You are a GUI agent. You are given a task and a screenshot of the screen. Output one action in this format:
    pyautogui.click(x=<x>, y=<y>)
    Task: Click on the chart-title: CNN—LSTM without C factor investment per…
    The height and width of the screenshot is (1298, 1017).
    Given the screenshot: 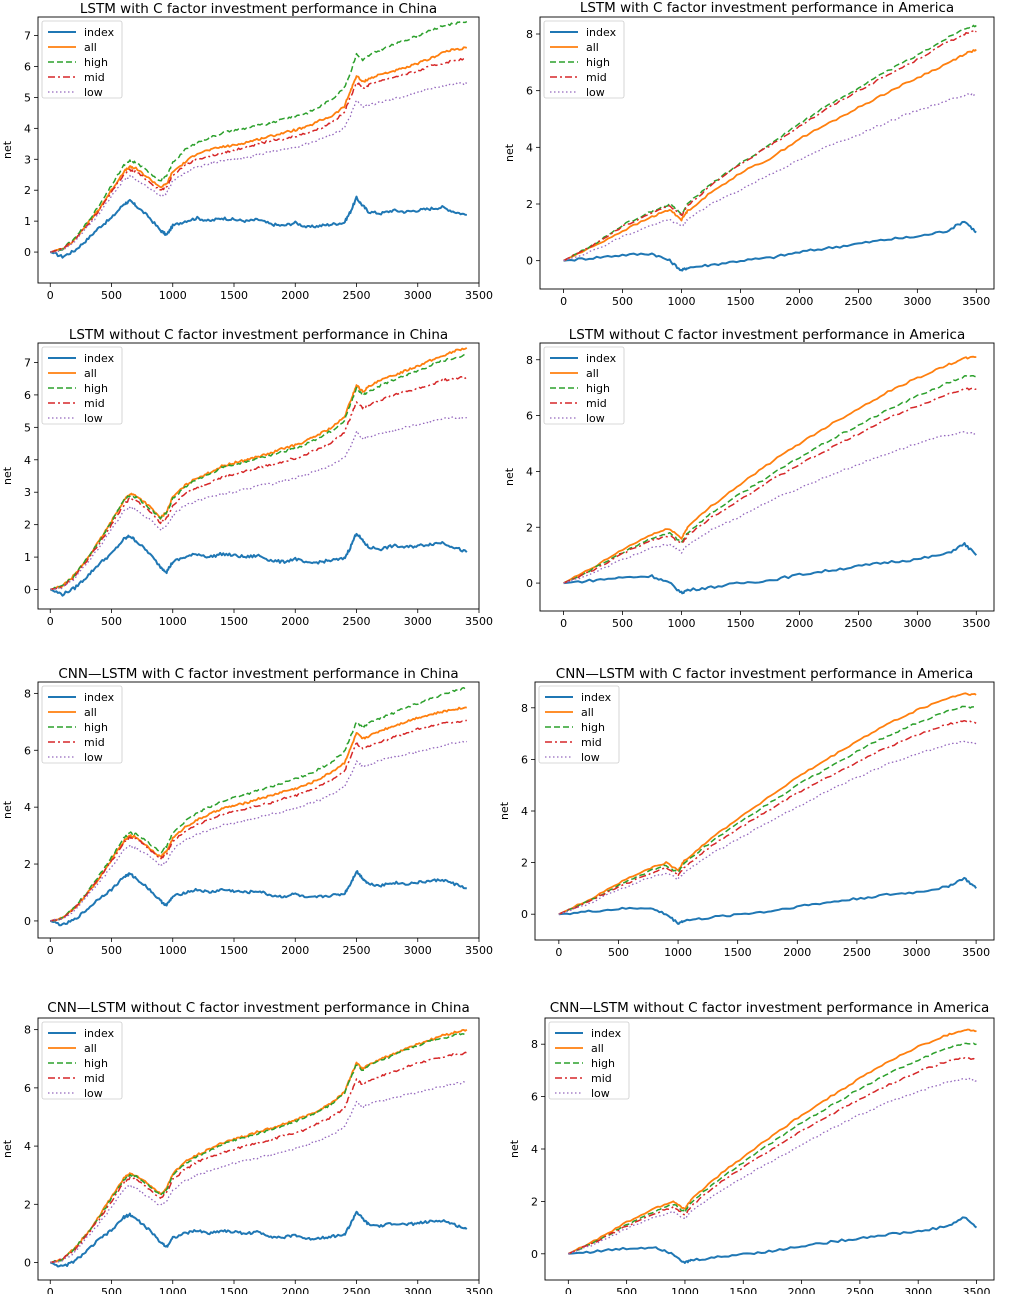 What is the action you would take?
    pyautogui.click(x=770, y=1008)
    